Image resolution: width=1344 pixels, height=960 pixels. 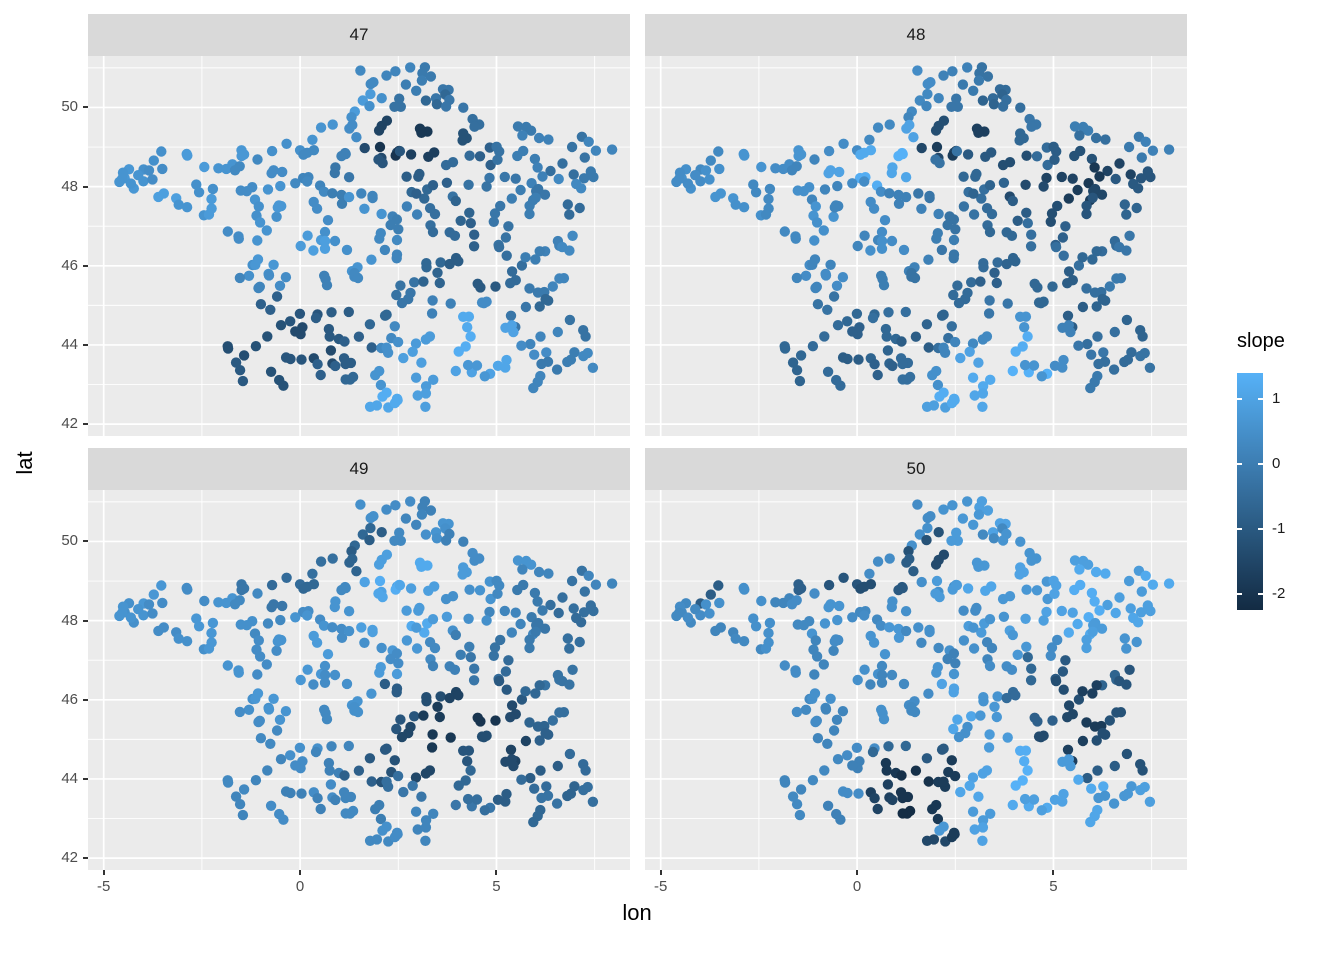 I want to click on legend-tick-mark, so click(x=1260, y=593).